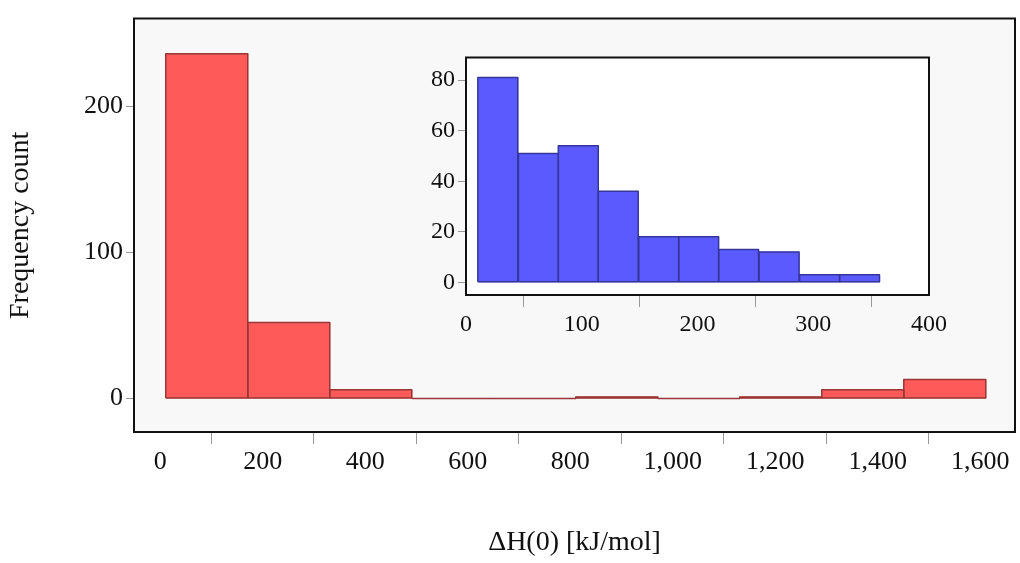  I want to click on x-tick-label: 1,200, so click(775, 461).